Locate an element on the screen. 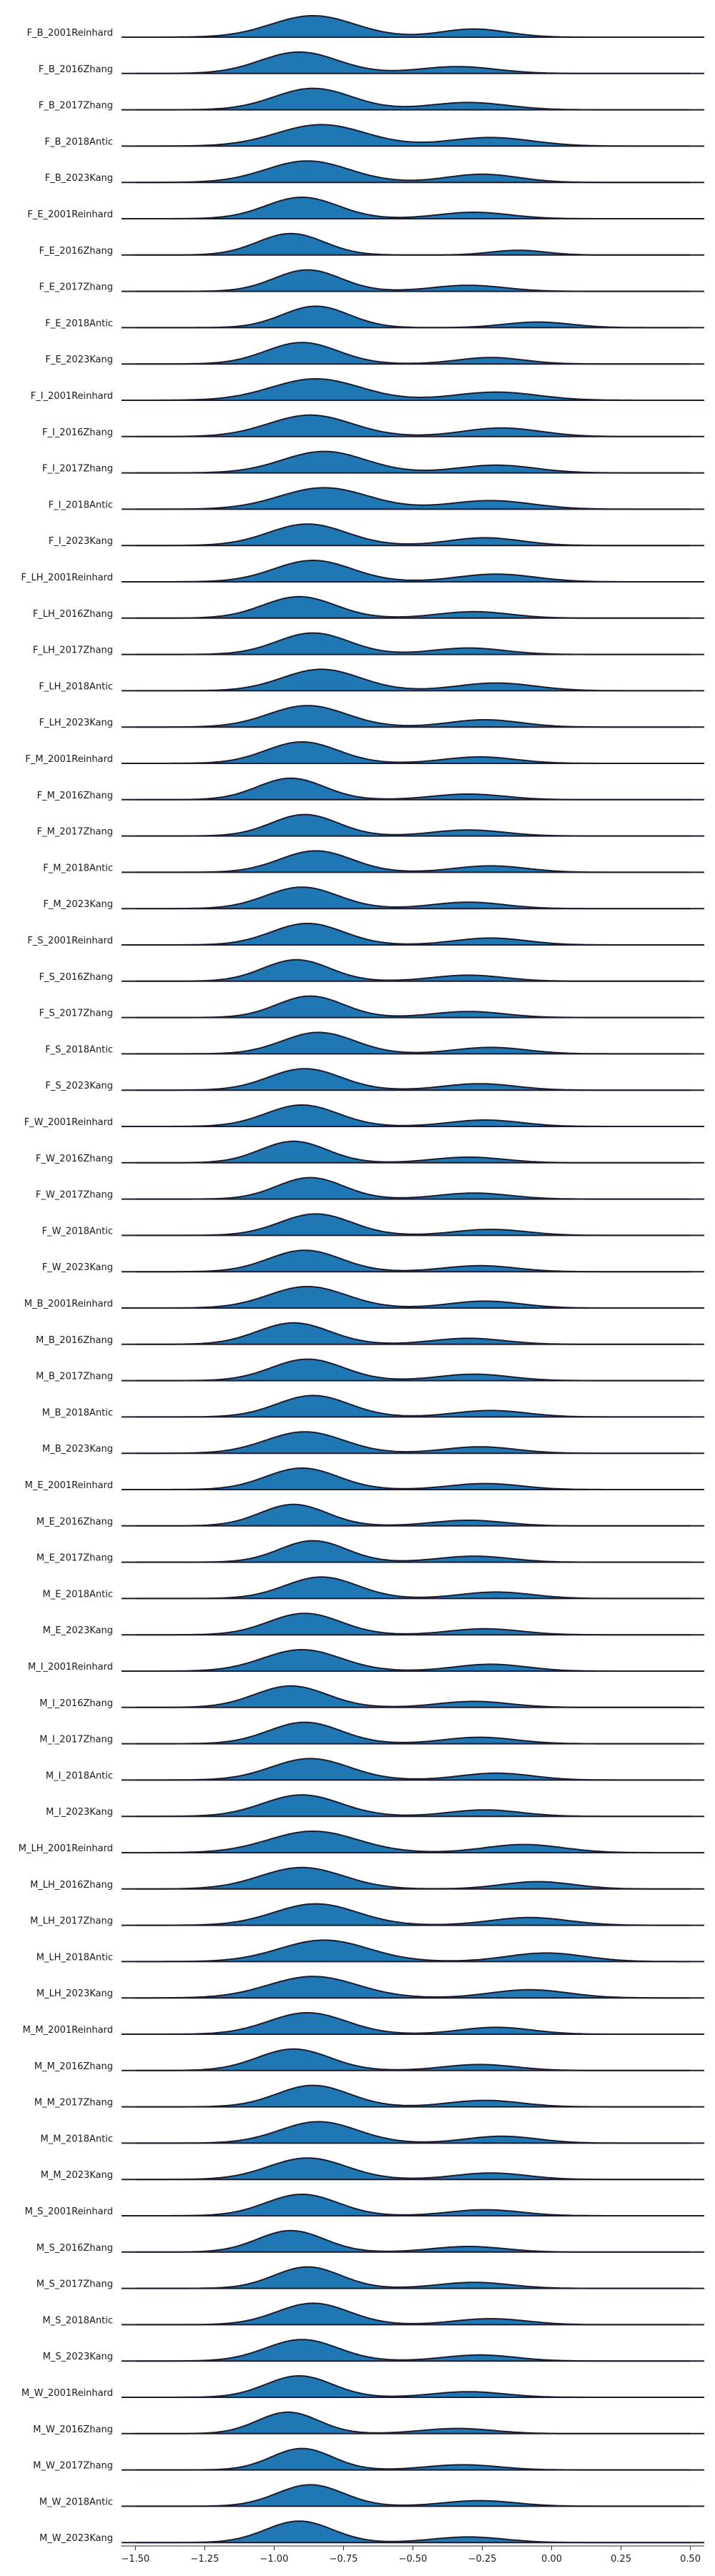  ridge-F_B_2016Zhang is located at coordinates (413, 62).